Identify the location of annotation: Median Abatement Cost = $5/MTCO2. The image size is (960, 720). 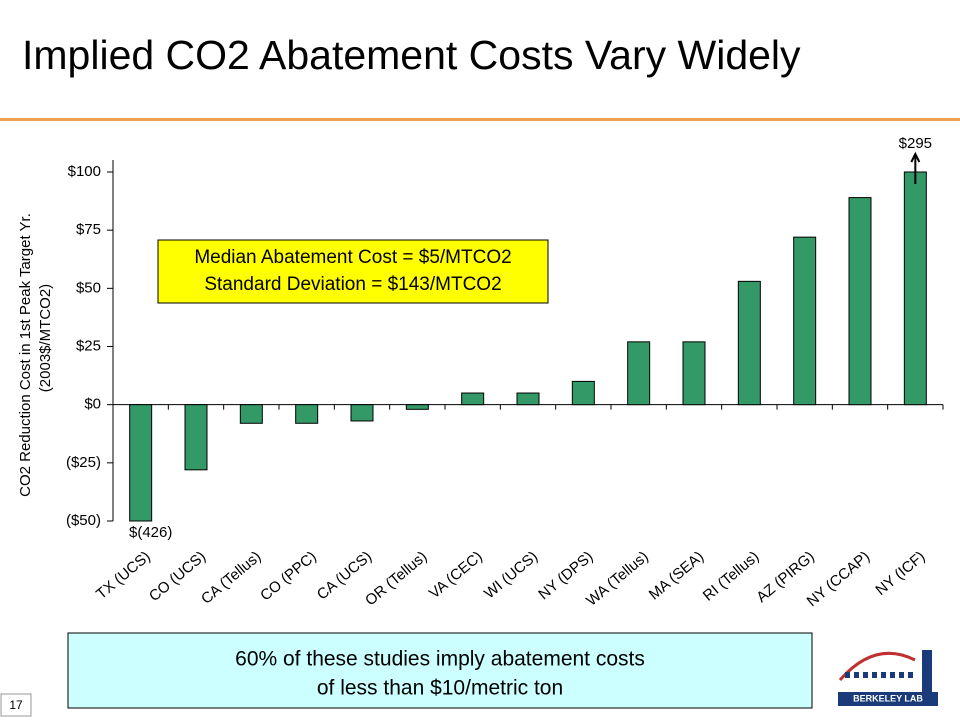
(352, 257).